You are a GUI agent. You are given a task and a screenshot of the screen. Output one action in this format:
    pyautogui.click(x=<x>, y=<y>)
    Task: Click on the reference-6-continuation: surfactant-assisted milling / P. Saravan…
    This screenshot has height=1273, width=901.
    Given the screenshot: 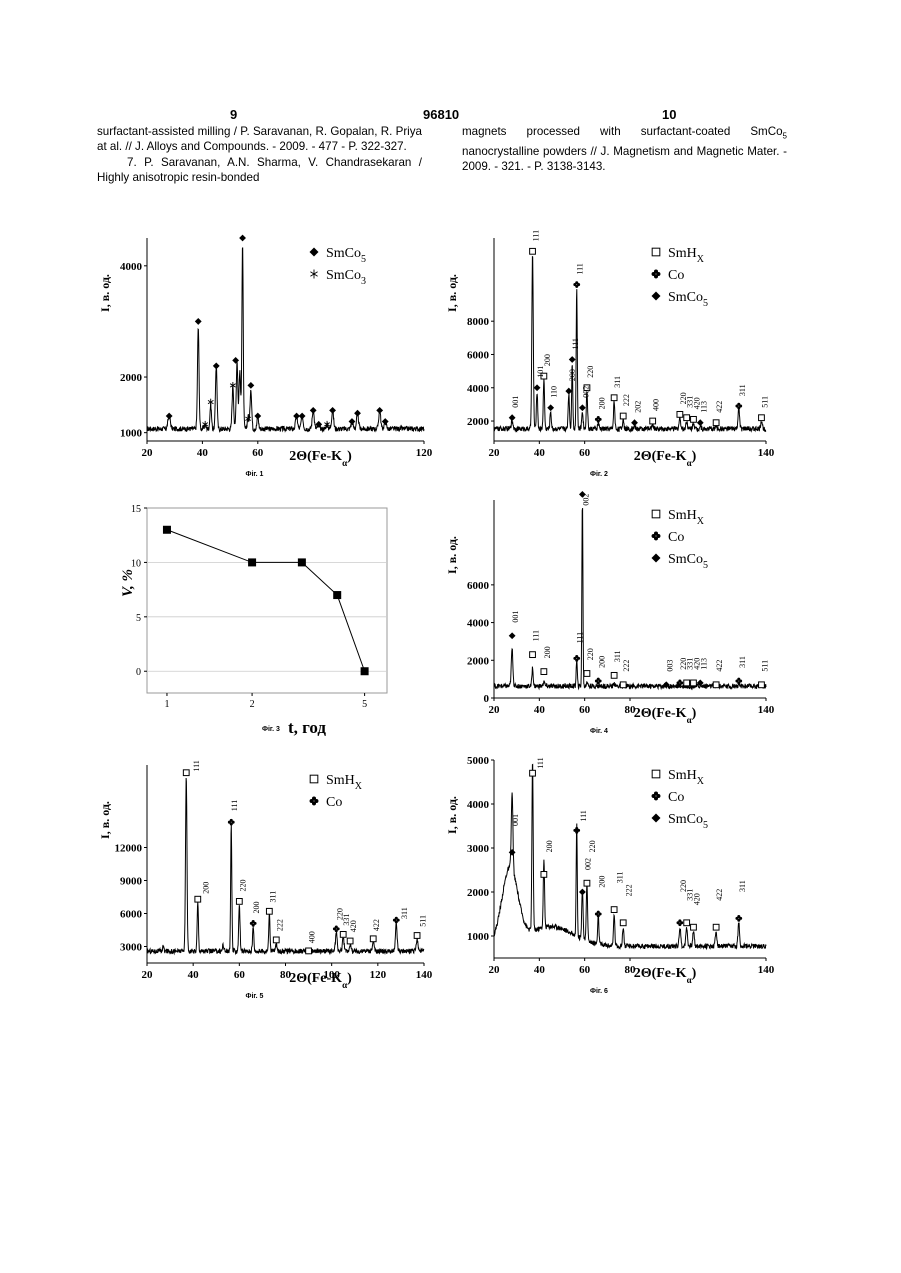 What is the action you would take?
    pyautogui.click(x=259, y=139)
    